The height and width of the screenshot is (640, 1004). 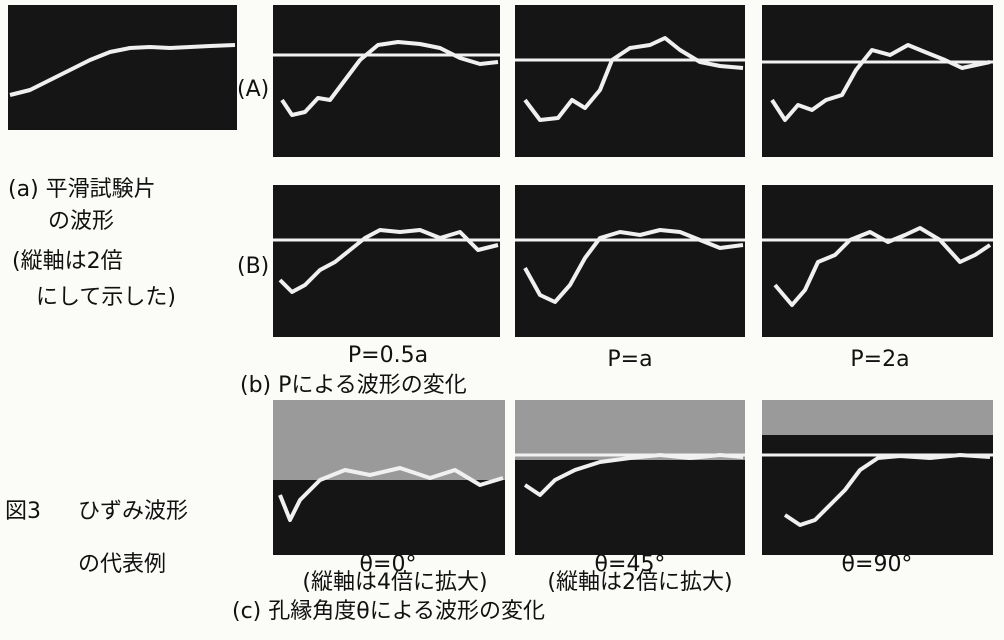 What do you see at coordinates (388, 564) in the screenshot?
I see `angle-label: θ=0°` at bounding box center [388, 564].